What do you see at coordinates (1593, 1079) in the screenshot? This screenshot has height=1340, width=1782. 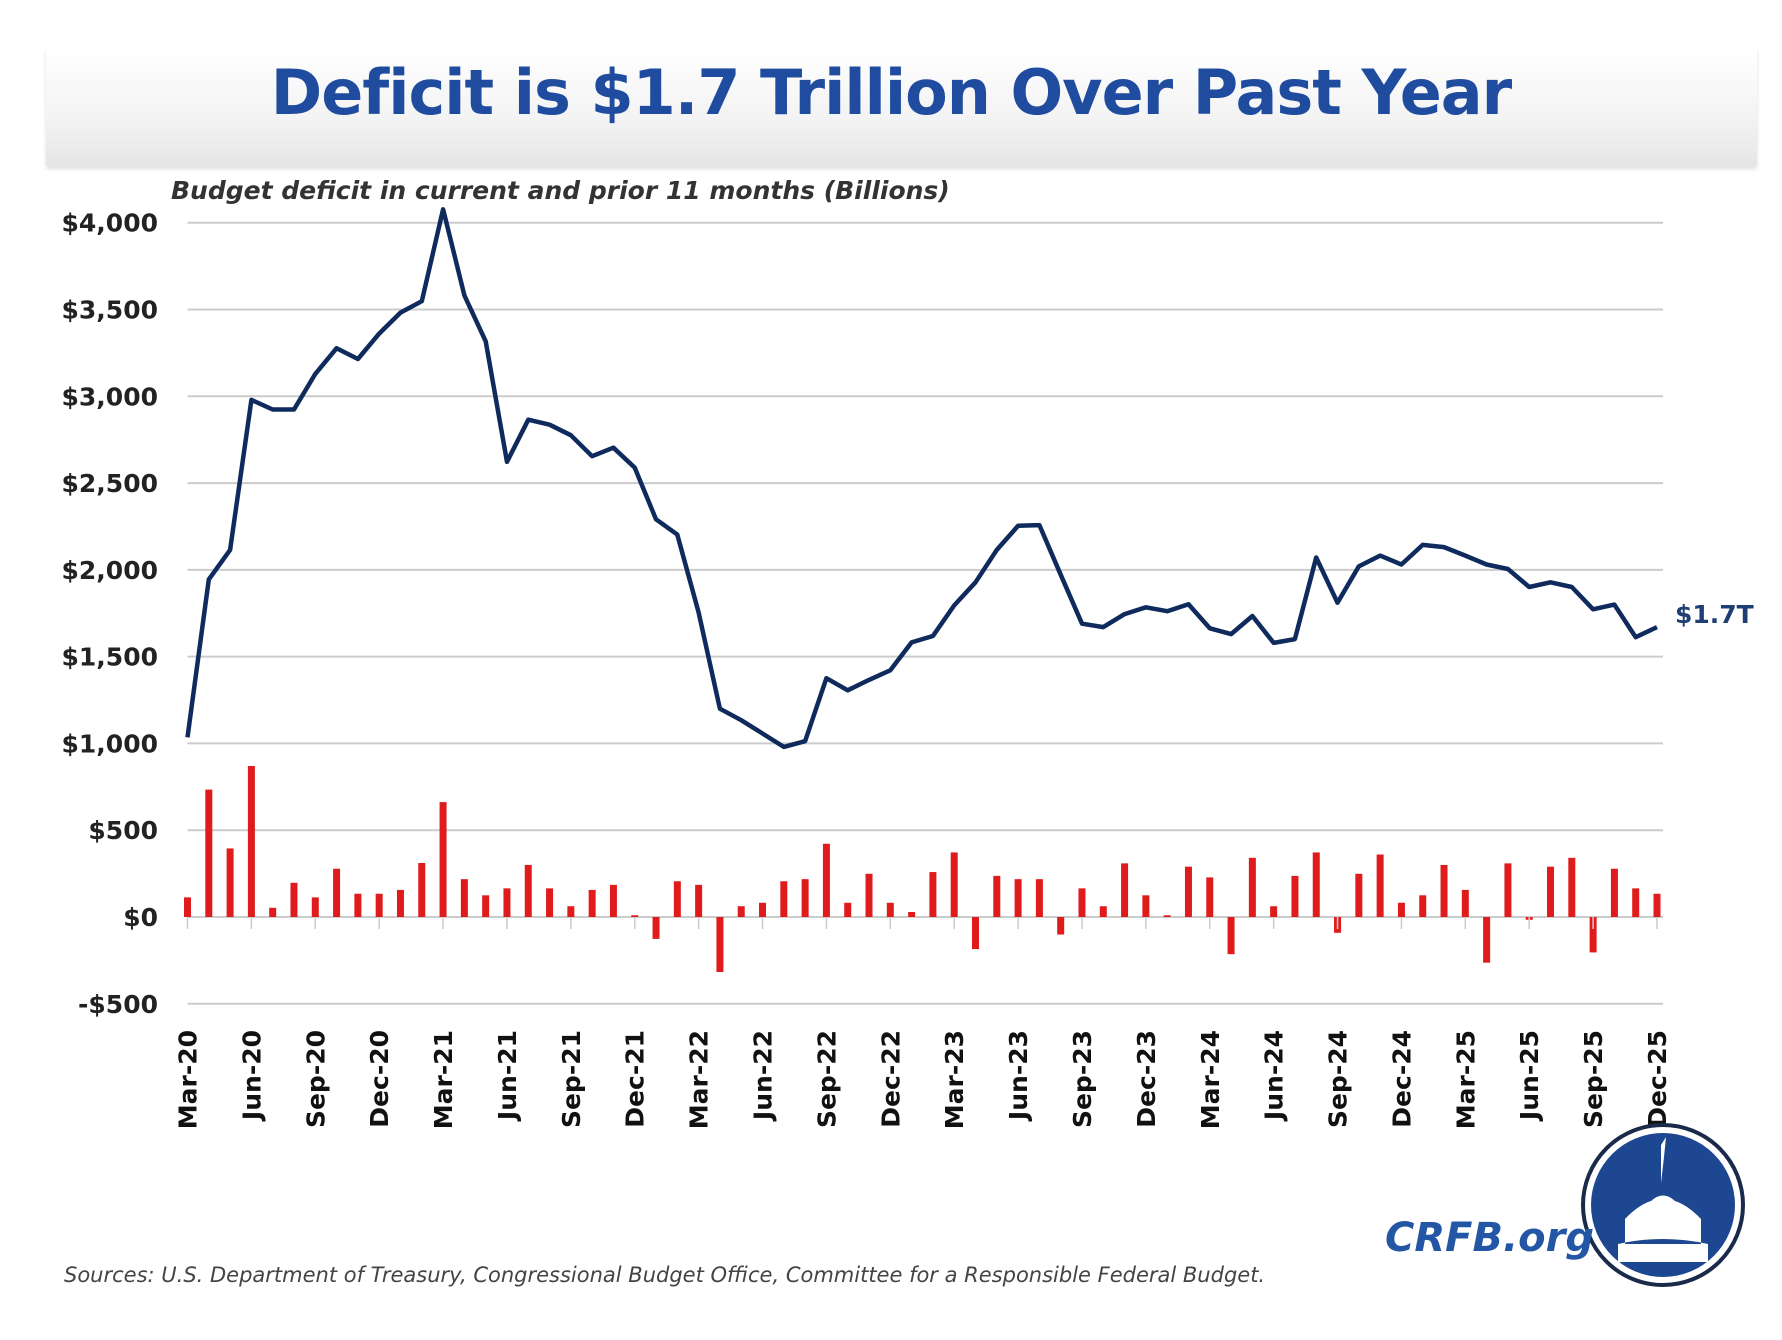 I see `x-tick-label: Sep-25` at bounding box center [1593, 1079].